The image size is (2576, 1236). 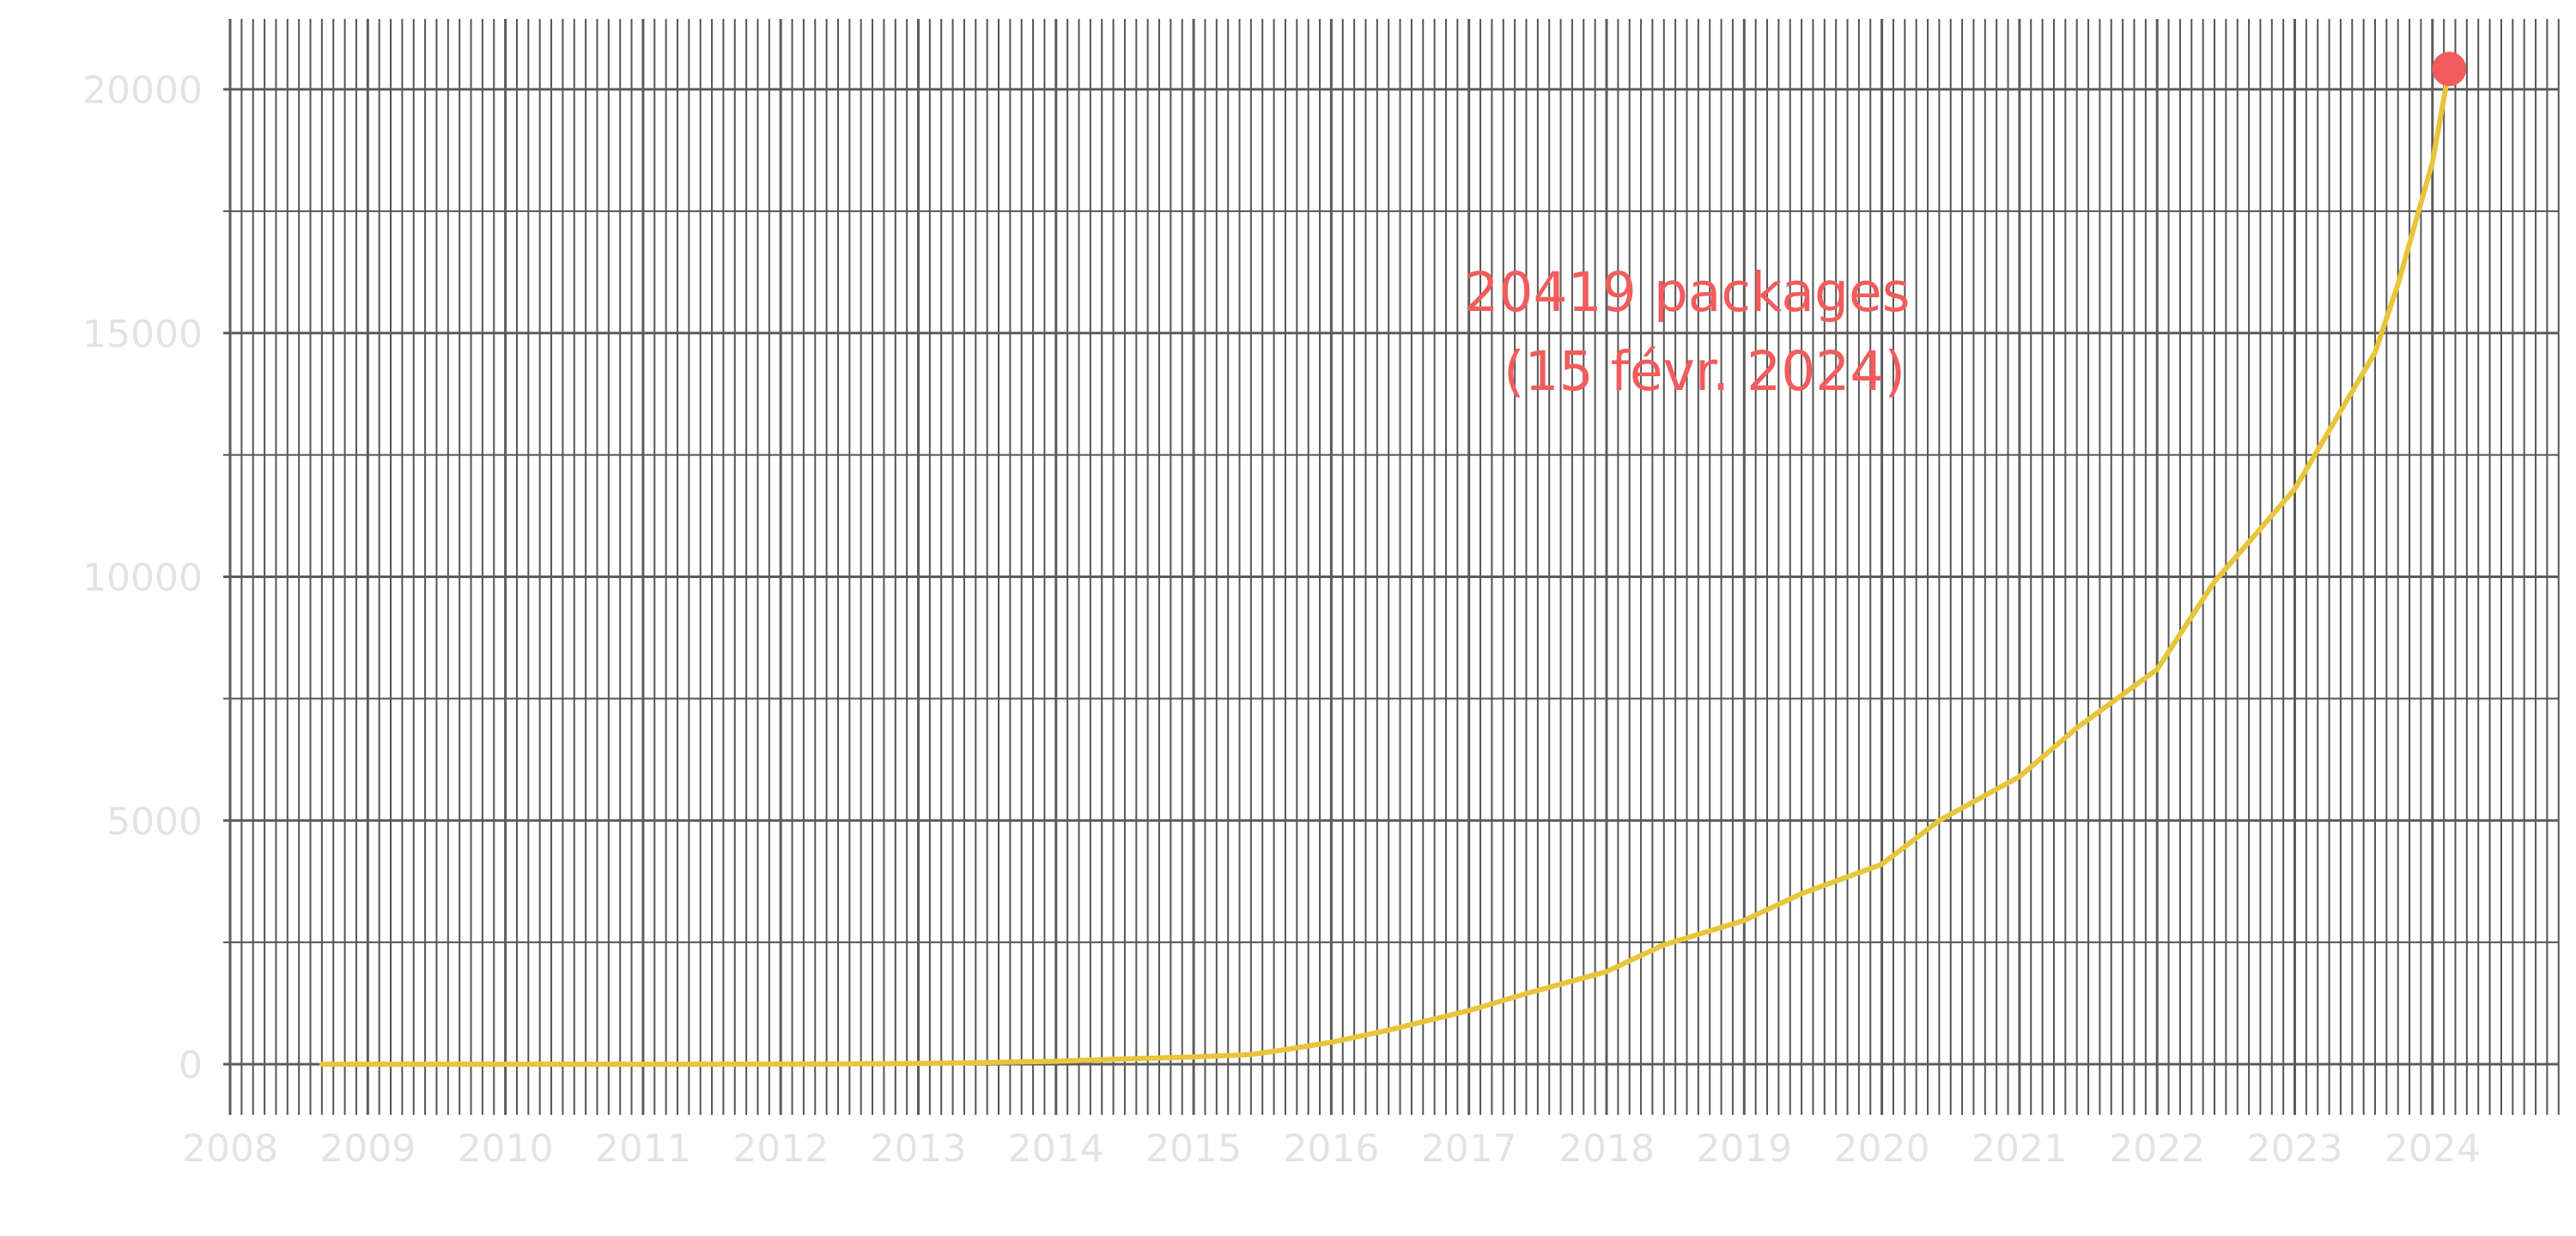 I want to click on y-axis-tick-labels: 0 5000 10000 15000 20000, so click(x=143, y=578).